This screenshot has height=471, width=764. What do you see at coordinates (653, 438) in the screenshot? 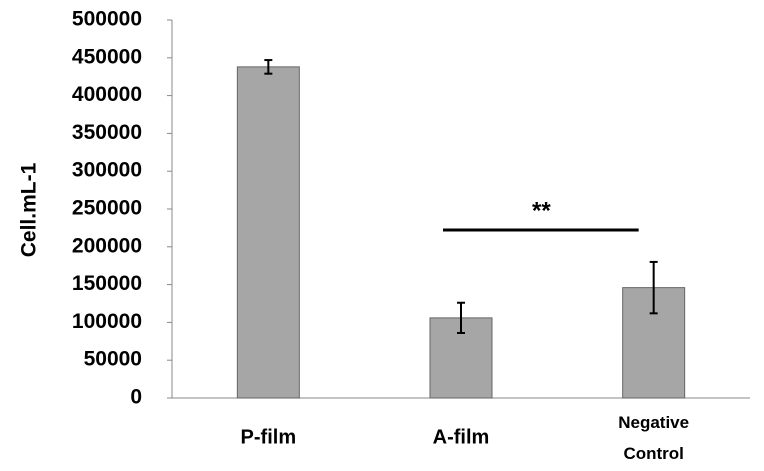
I see `x-tick-label: Negative Control` at bounding box center [653, 438].